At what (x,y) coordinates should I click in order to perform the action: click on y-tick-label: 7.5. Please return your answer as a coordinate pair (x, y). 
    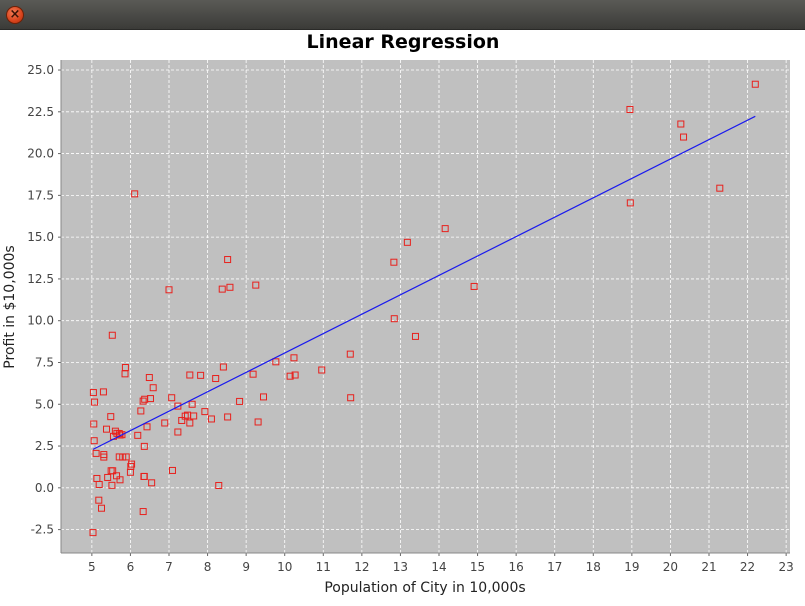
    Looking at the image, I should click on (44, 362).